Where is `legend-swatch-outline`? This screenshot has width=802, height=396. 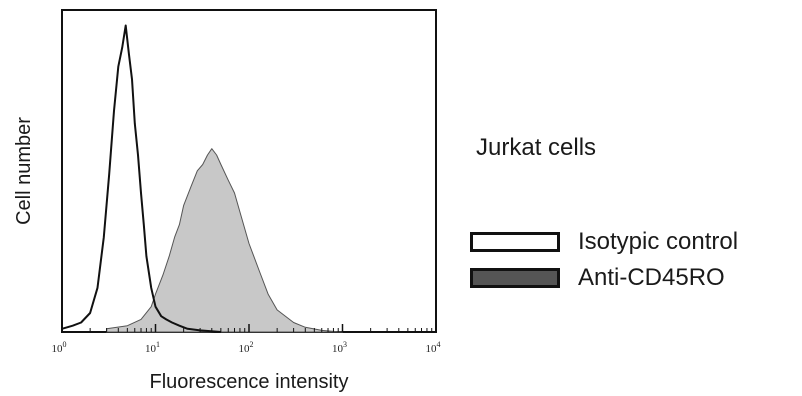
legend-swatch-outline is located at coordinates (515, 242).